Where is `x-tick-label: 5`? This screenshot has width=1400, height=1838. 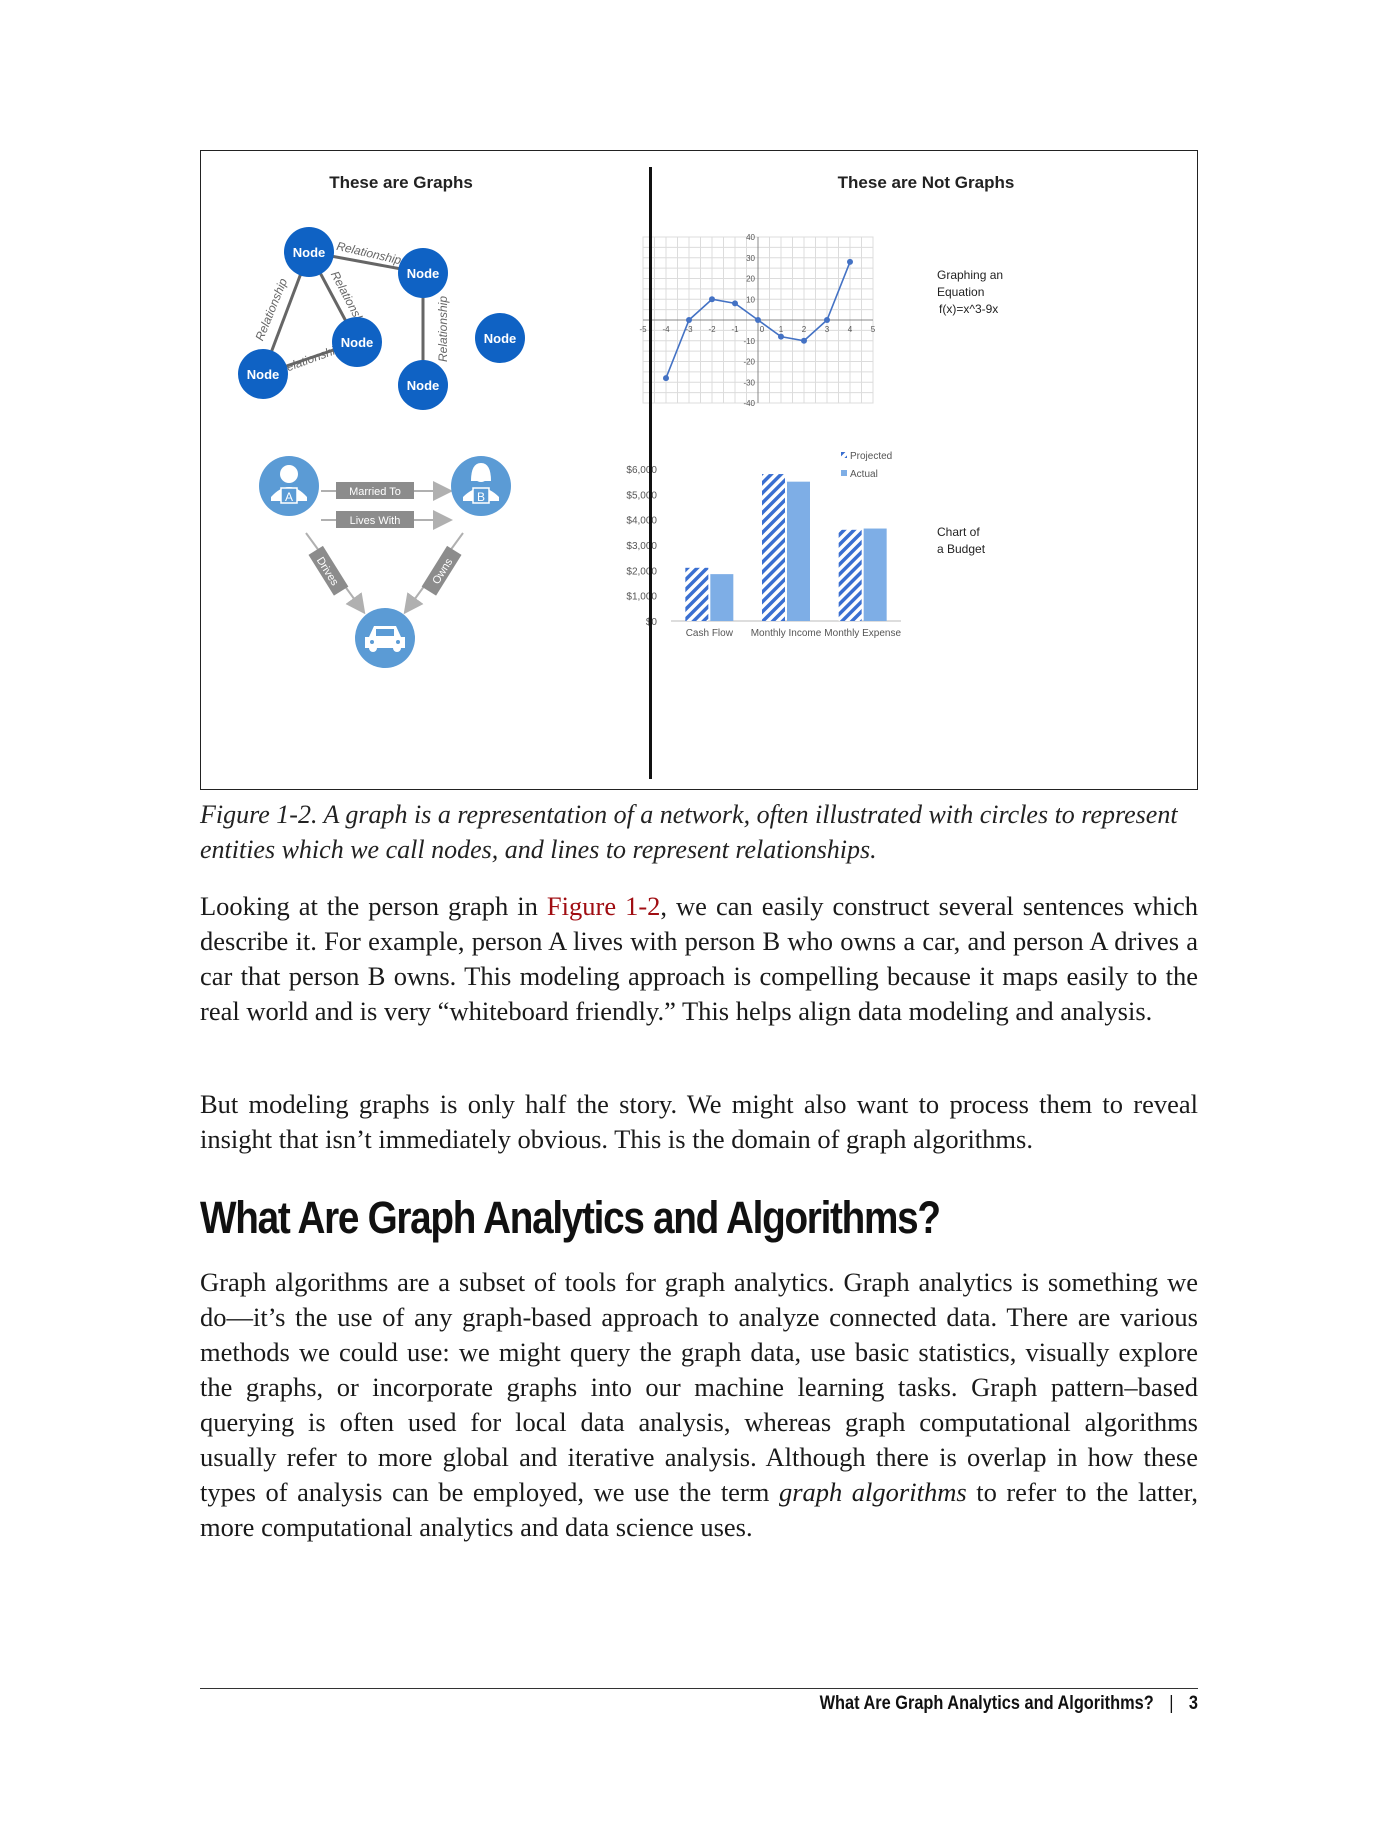 x-tick-label: 5 is located at coordinates (873, 329).